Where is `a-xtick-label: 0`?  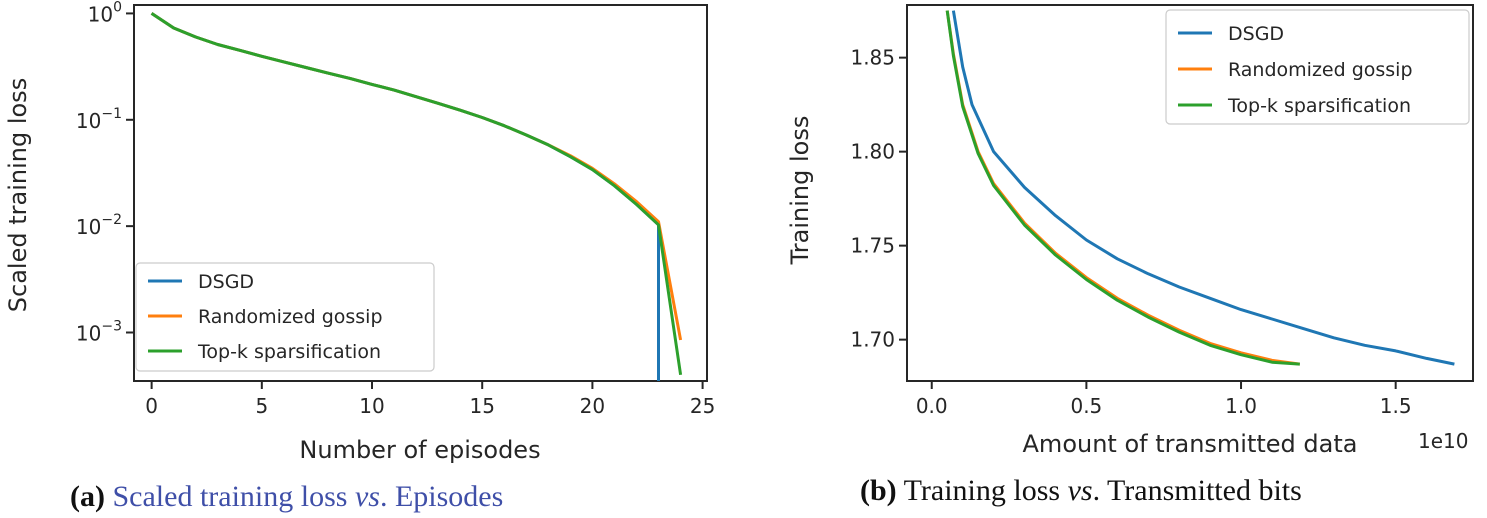
a-xtick-label: 0 is located at coordinates (151, 406).